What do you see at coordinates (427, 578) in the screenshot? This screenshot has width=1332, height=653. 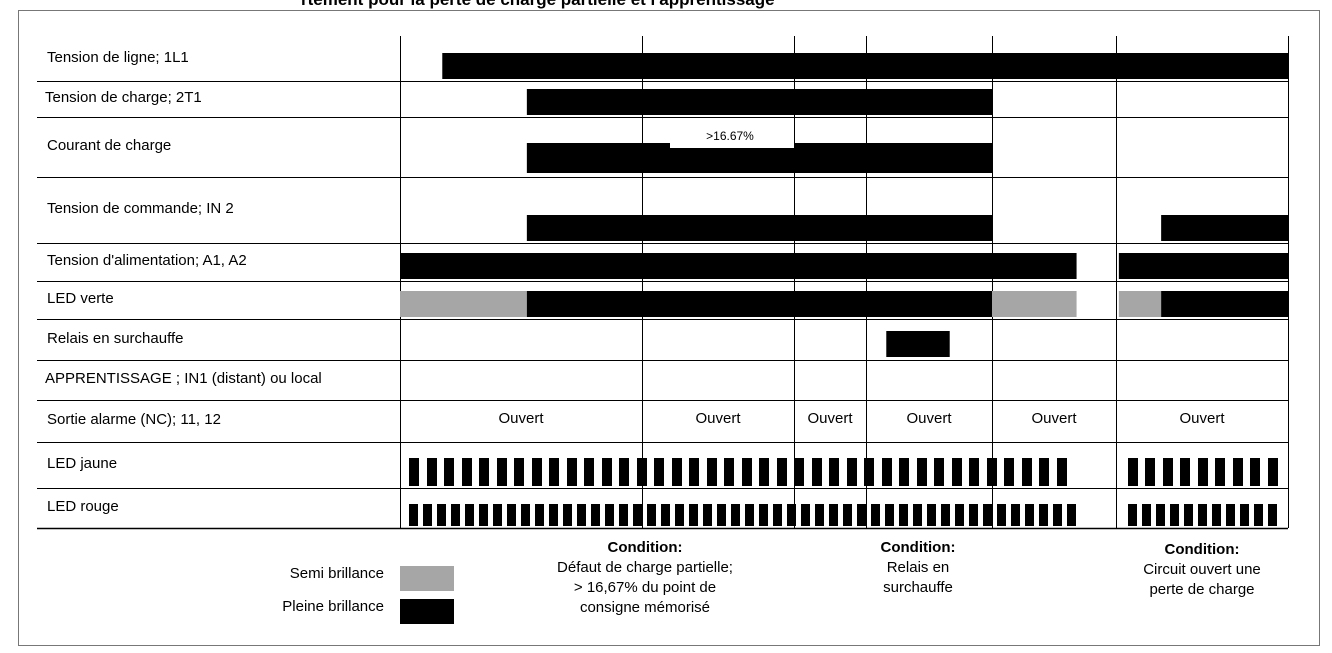 I see `half-brightness-swatch` at bounding box center [427, 578].